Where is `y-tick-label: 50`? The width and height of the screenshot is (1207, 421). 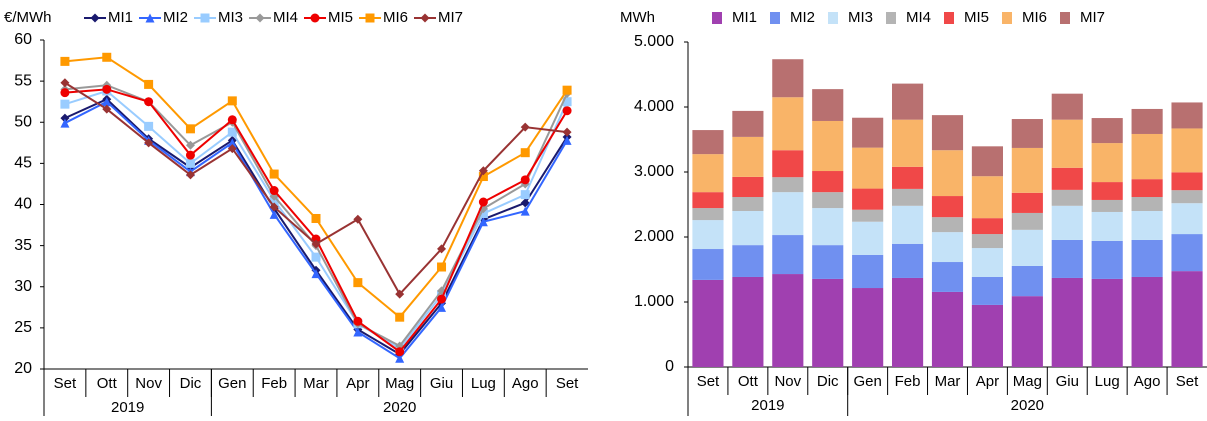
y-tick-label: 50 is located at coordinates (23, 121).